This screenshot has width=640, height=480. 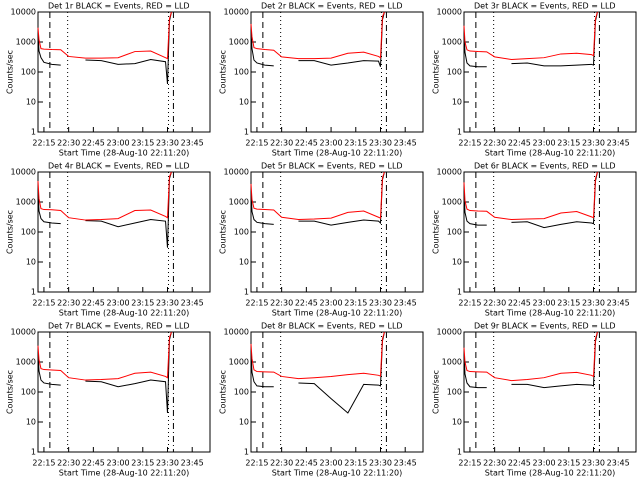 What do you see at coordinates (332, 6) in the screenshot?
I see `chart-title: Det 2r BLACK = Events, RED = LLD` at bounding box center [332, 6].